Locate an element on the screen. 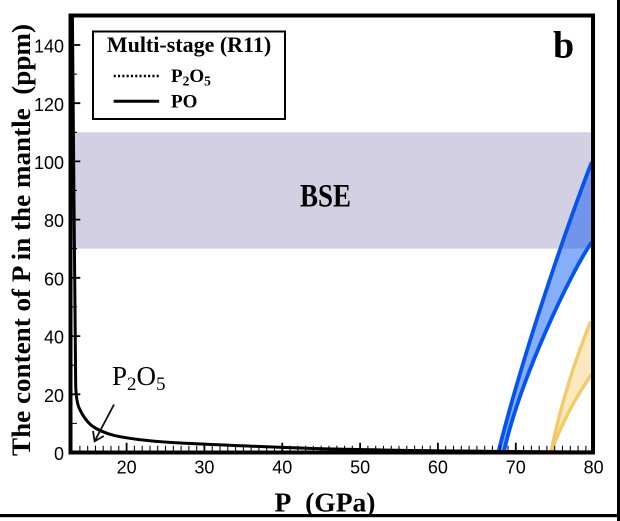 This screenshot has height=521, width=620. svg-text: P (GPa) is located at coordinates (325, 503).